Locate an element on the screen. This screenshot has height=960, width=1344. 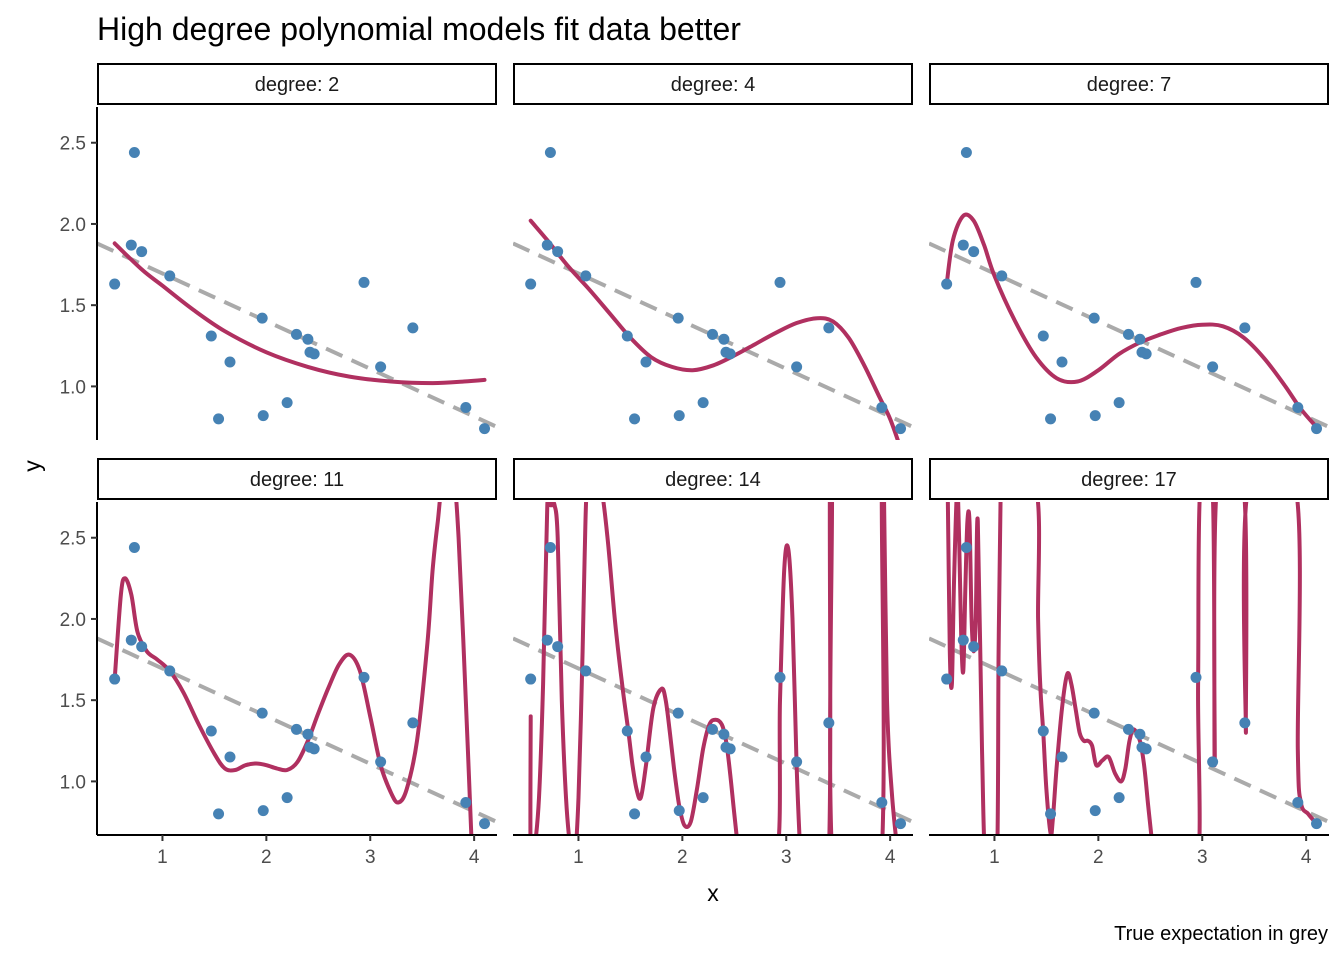
facet-panel-degree-2: degree: 2 1.0 1.5 2.0 2.5 is located at coordinates (278, 251).